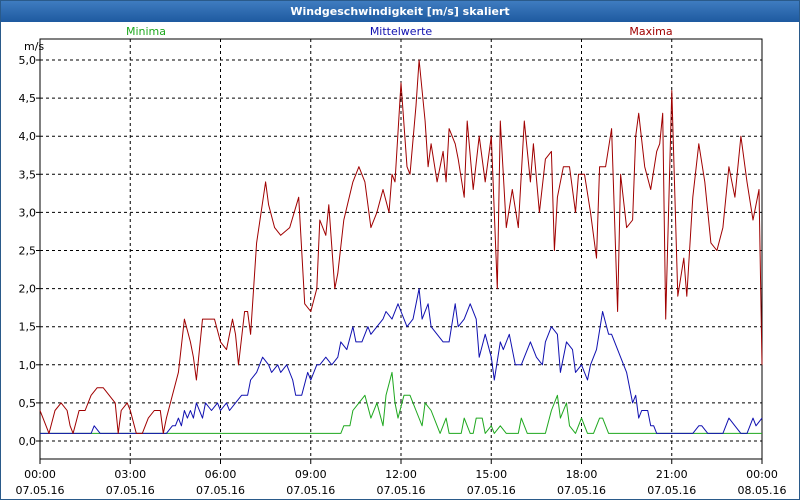 The width and height of the screenshot is (800, 500). I want to click on window-title: Windgeschwindigkeit [m/s] skaliert, so click(400, 11).